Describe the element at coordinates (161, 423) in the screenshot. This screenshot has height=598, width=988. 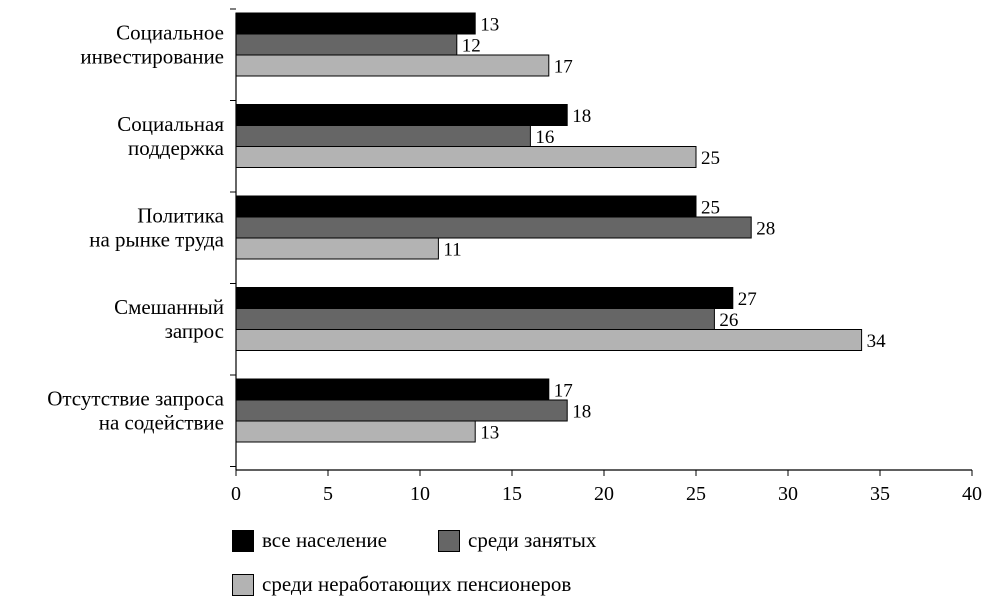
I see `category-label: на содействие` at that location.